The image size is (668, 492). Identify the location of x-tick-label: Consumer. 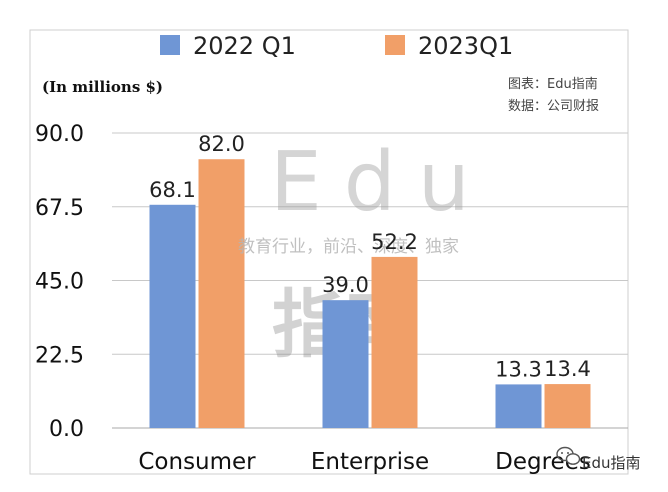
(197, 462).